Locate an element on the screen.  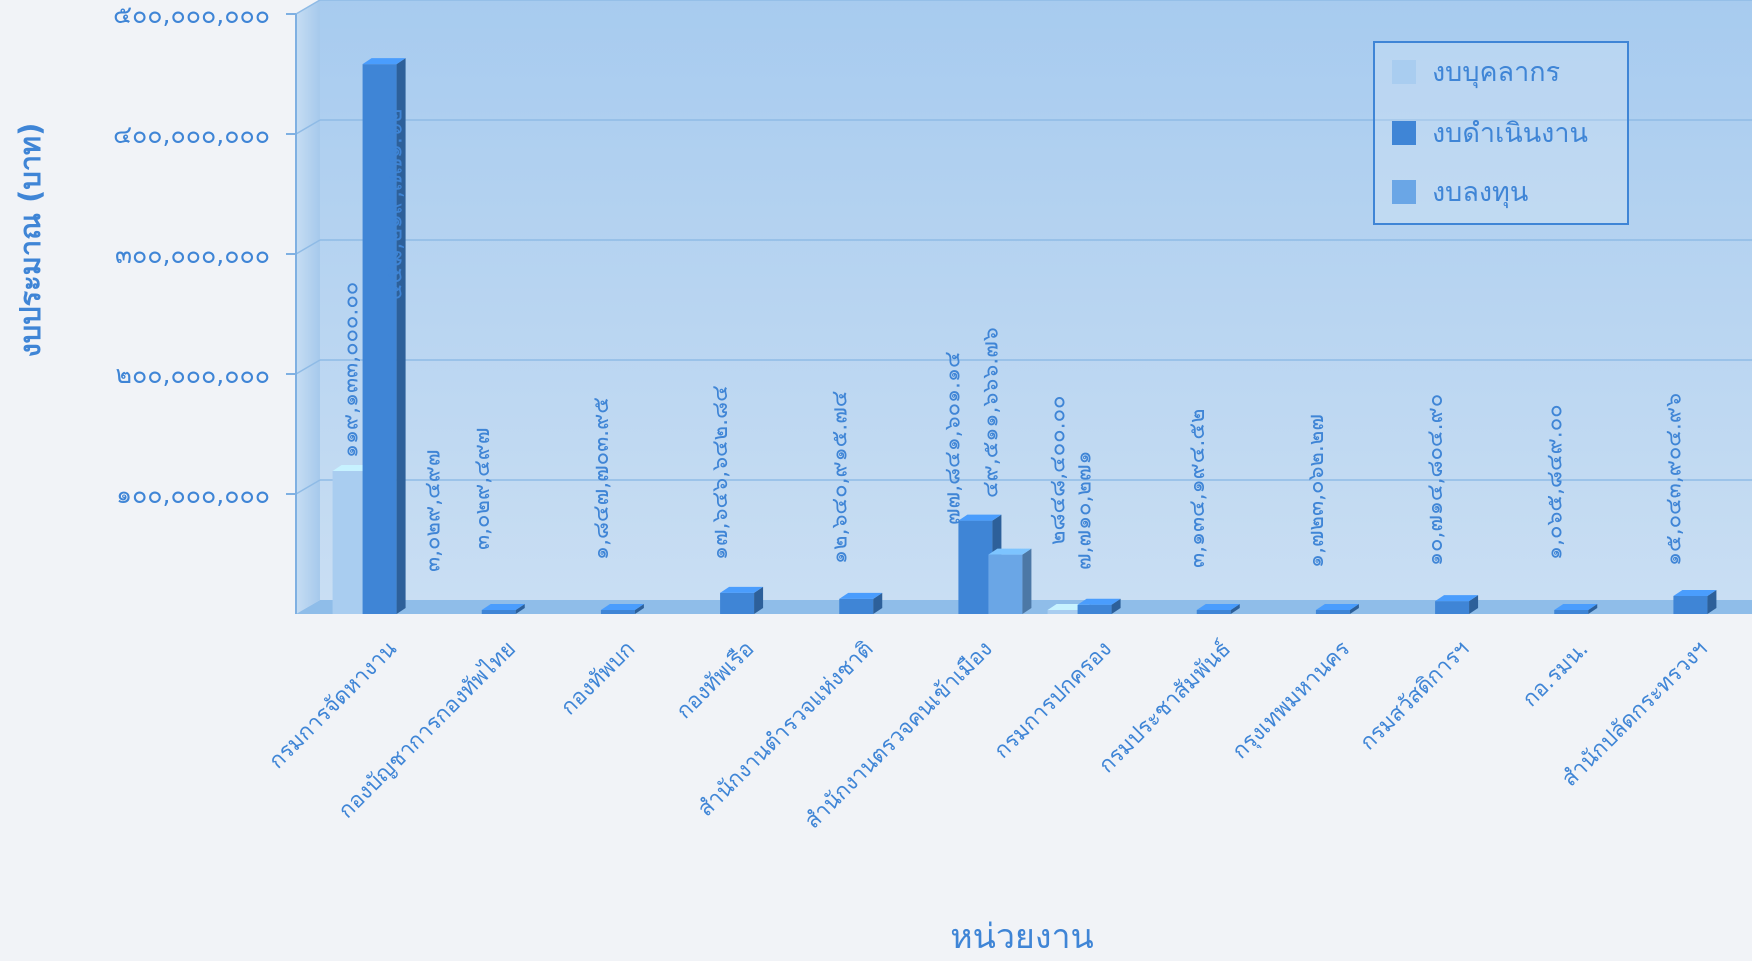
bar-data-label: ๗๗,๘๔๑,๖๐๑.๑๔ is located at coordinates (952, 438).